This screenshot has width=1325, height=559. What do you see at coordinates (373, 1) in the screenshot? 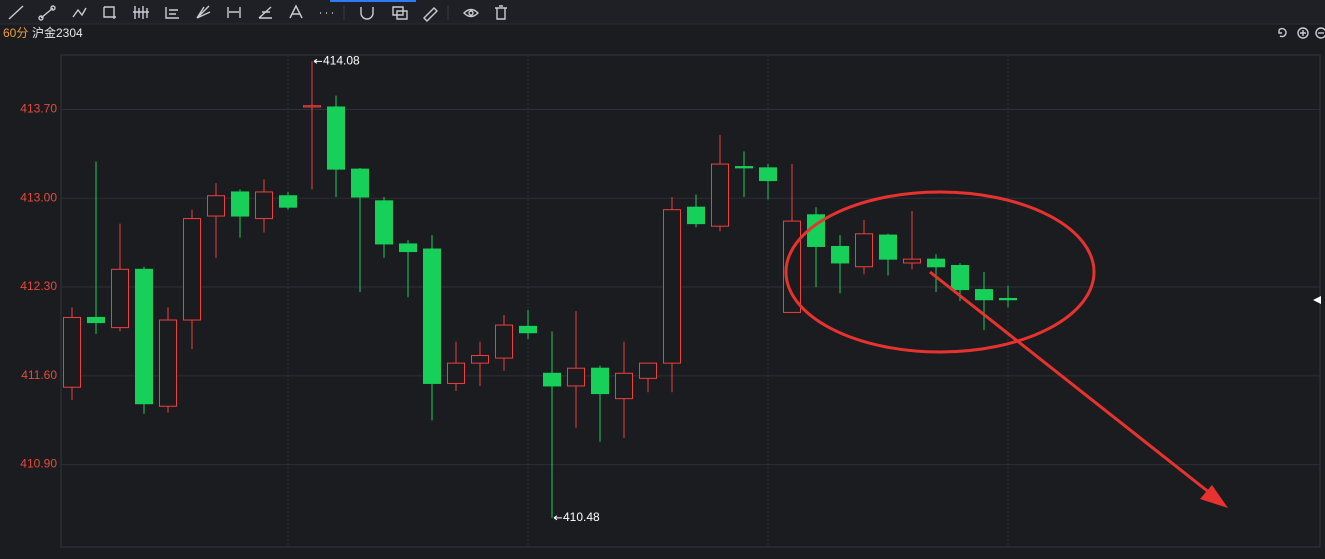
I see `tab-highlight` at bounding box center [373, 1].